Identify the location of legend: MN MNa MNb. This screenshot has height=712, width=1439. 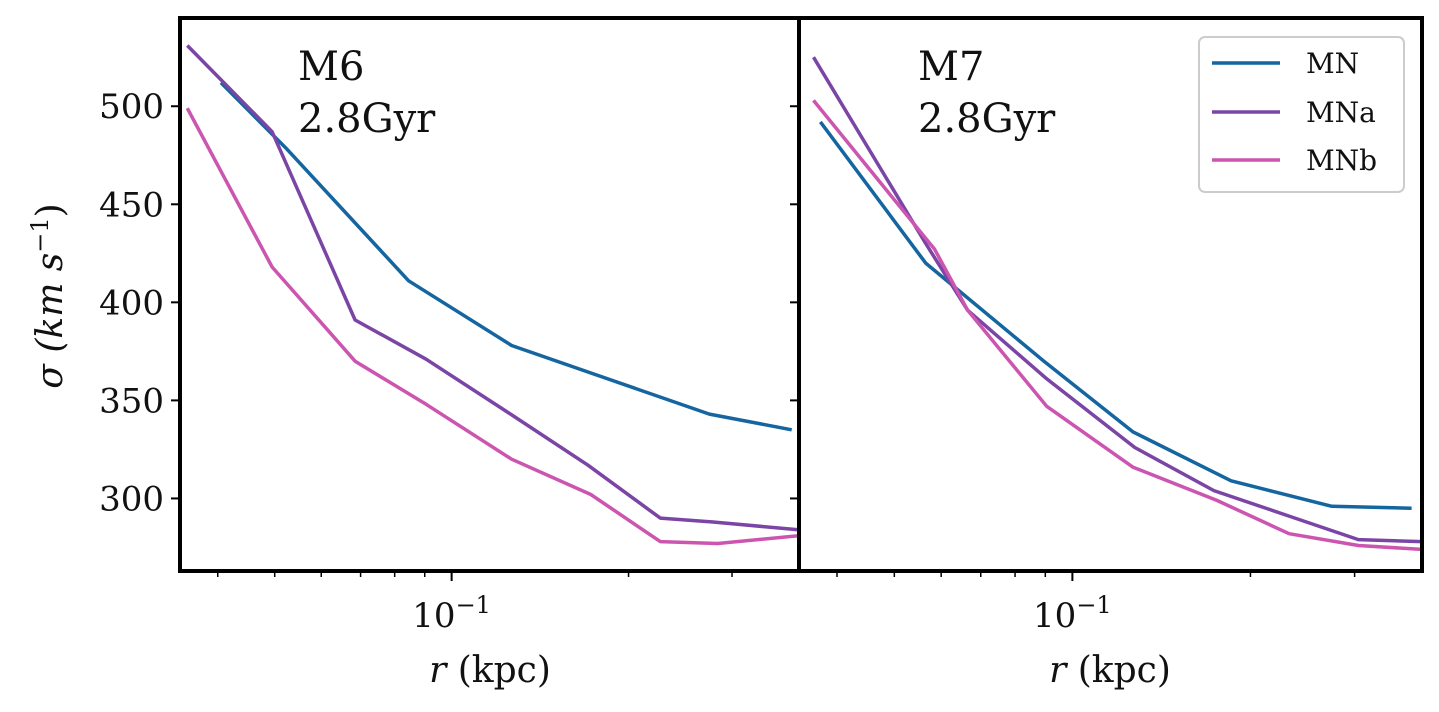
(1301, 114).